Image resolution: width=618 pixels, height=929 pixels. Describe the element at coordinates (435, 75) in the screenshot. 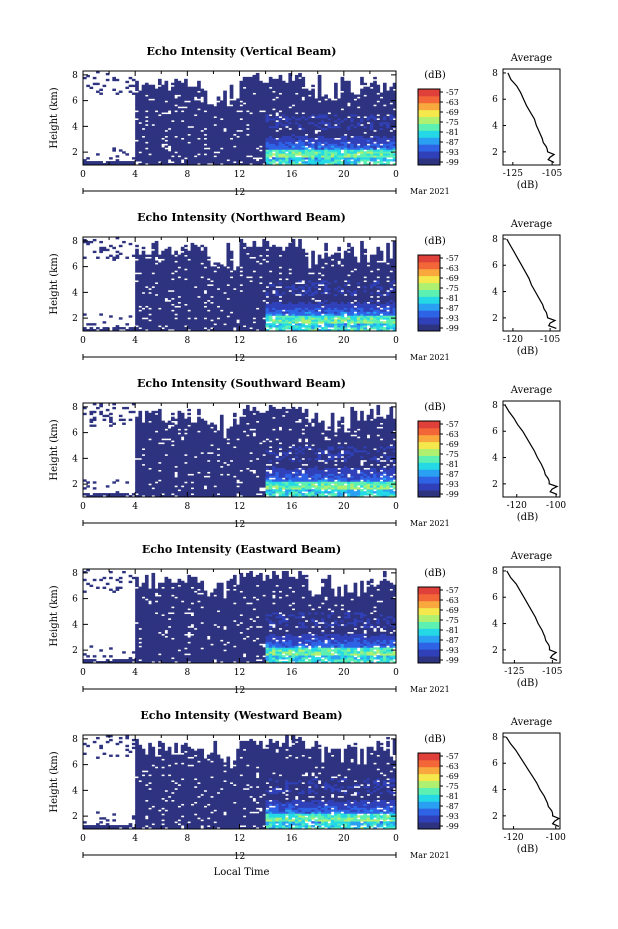

I see `colorbar-unit: (dB)` at that location.